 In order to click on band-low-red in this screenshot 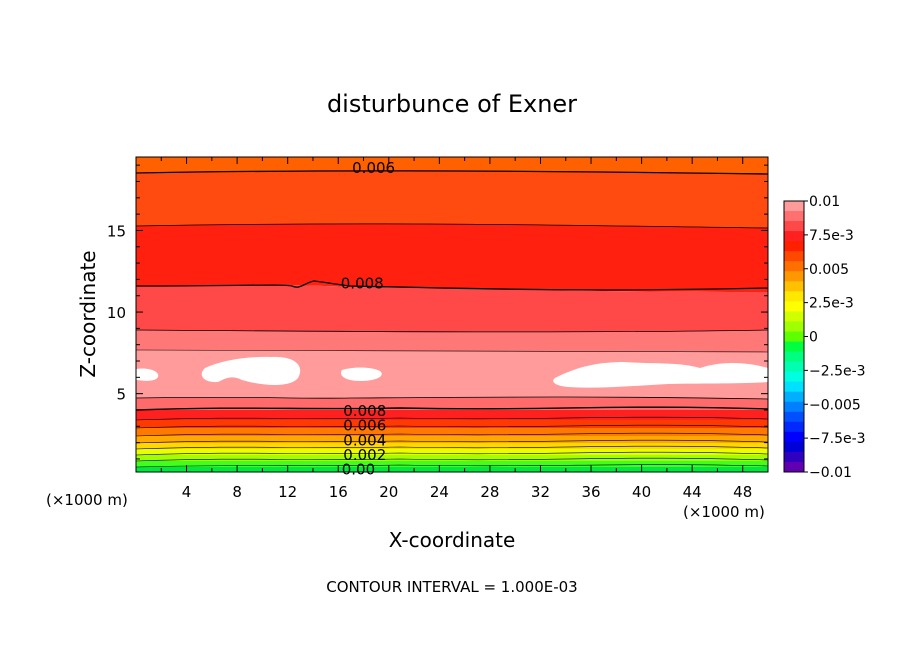, I will do `click(452, 415)`.